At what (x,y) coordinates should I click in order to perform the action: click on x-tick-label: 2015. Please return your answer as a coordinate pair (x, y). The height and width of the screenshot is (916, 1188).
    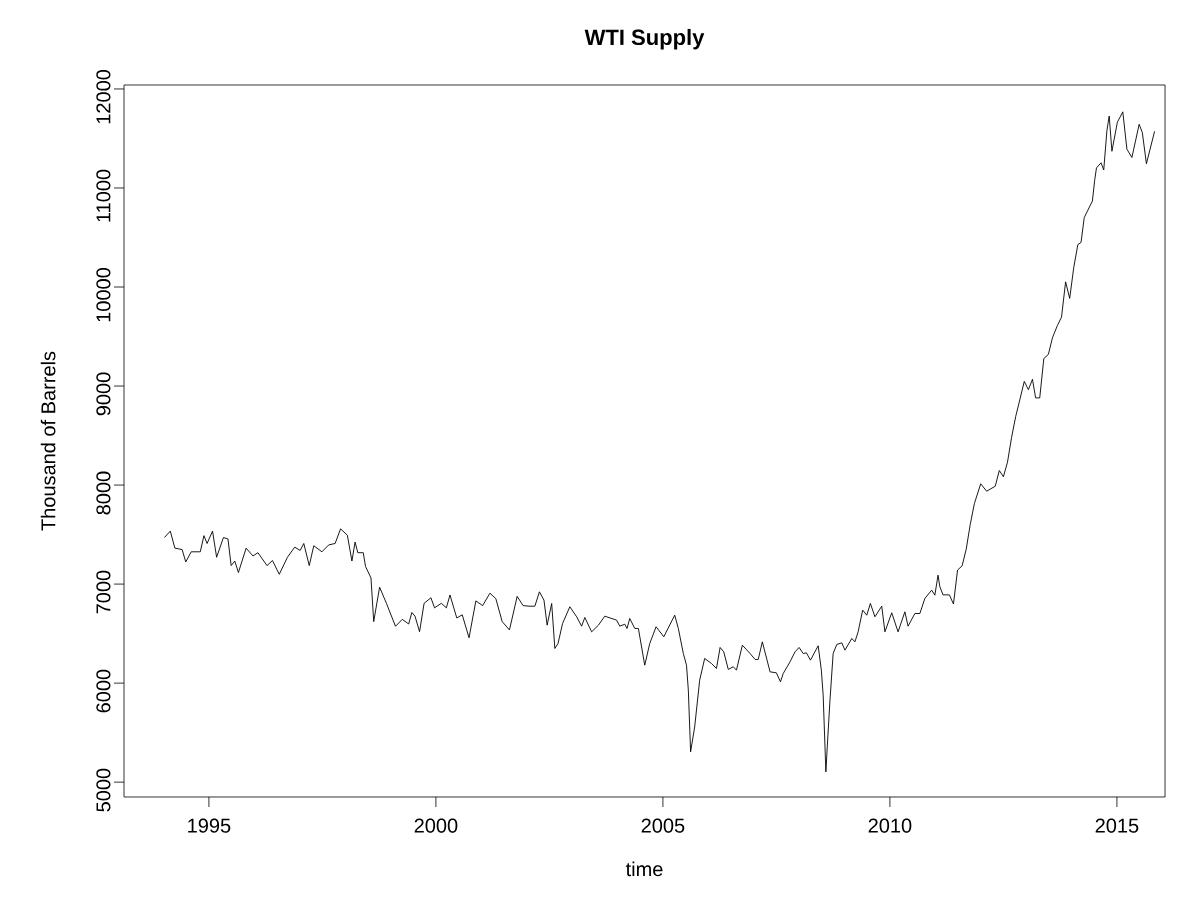
    Looking at the image, I should click on (1117, 825).